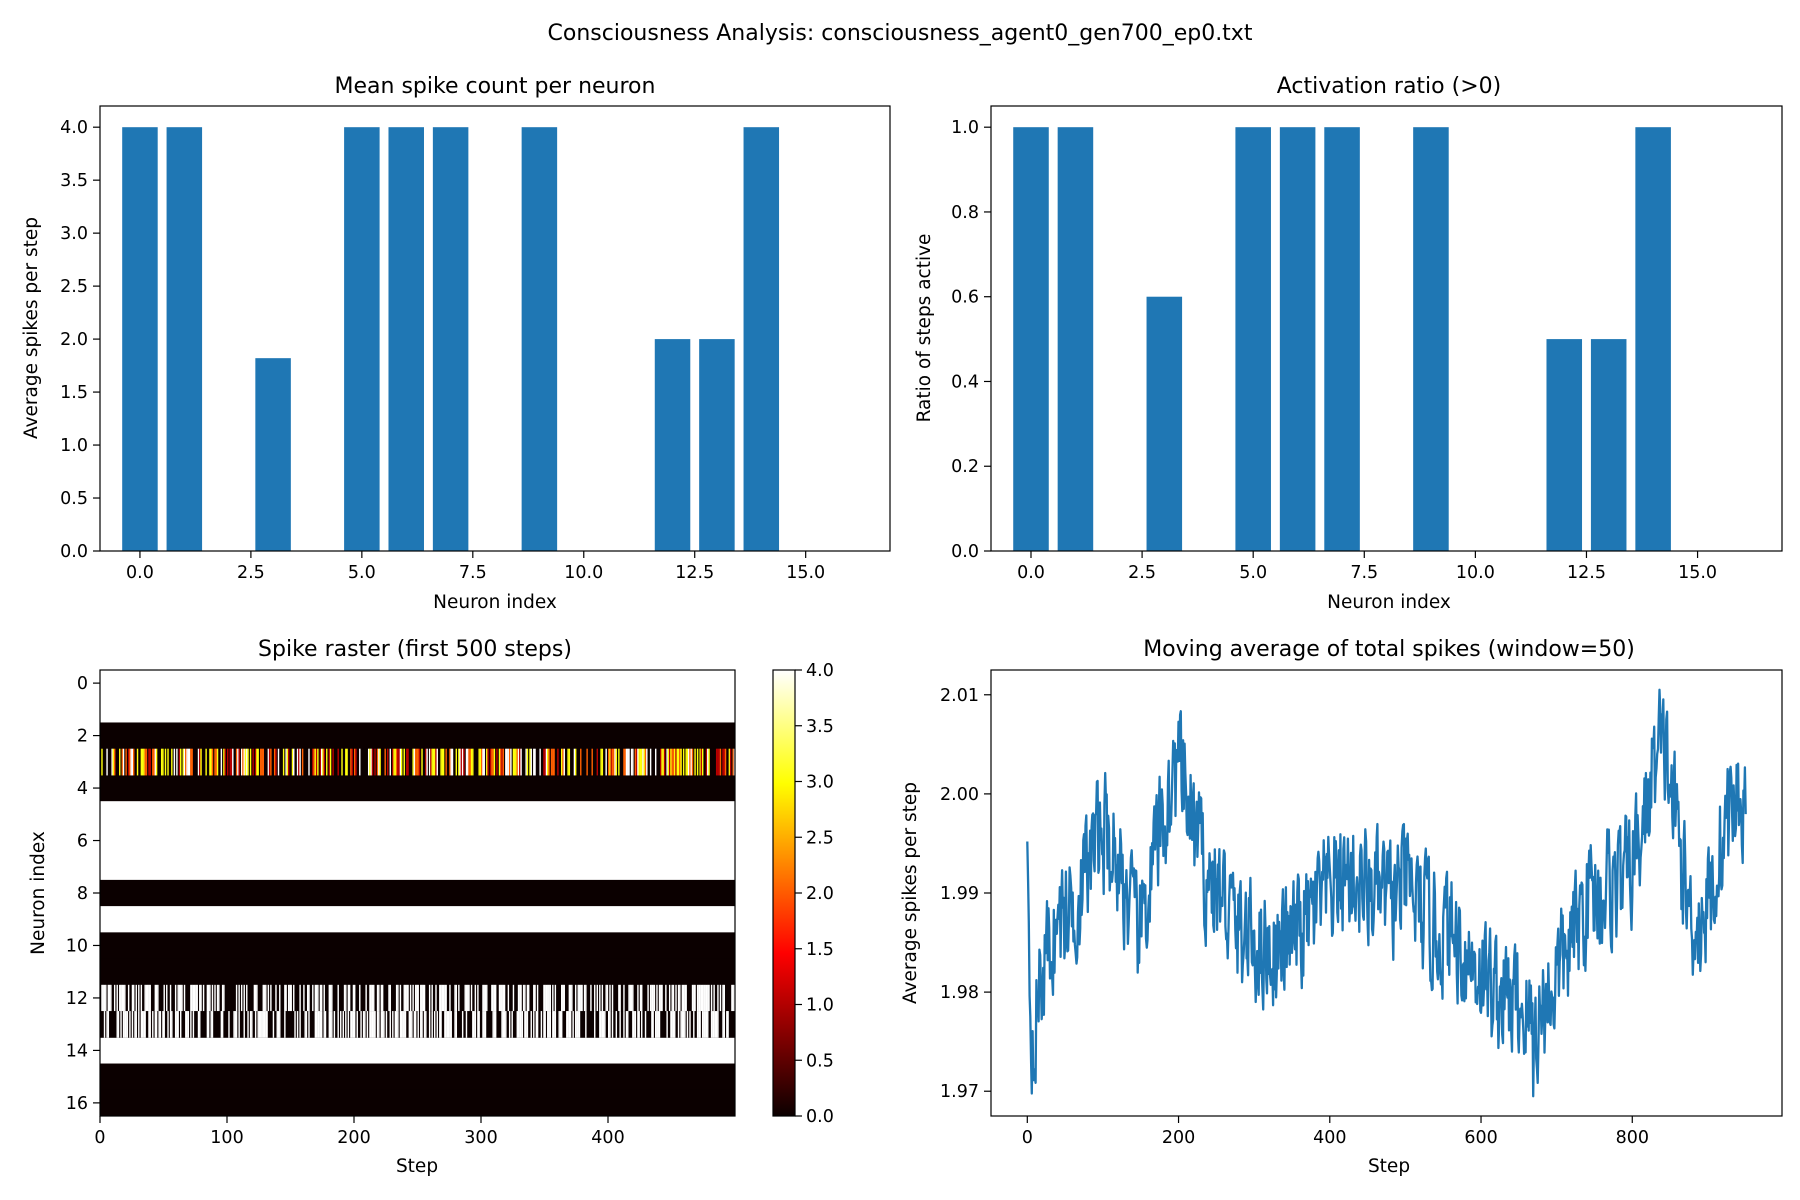 The height and width of the screenshot is (1200, 1800). I want to click on x-tick-label: 400, so click(1329, 1138).